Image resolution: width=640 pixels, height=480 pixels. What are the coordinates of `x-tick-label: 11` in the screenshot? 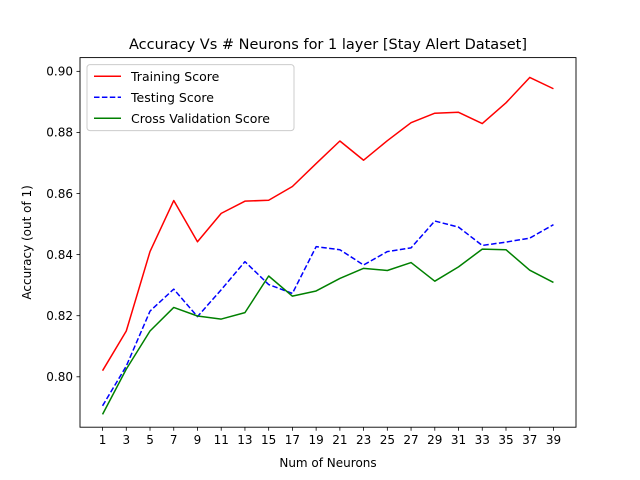 It's located at (221, 440).